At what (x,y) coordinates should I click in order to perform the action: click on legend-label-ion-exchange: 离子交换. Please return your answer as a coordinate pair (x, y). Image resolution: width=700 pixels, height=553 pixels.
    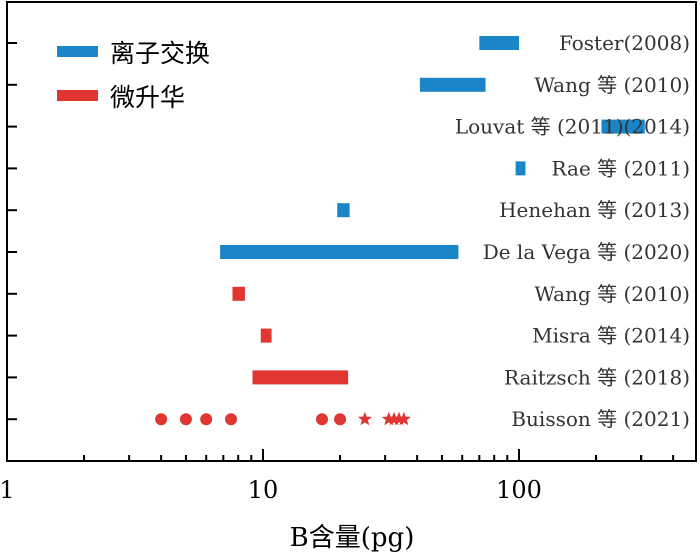
    Looking at the image, I should click on (160, 53).